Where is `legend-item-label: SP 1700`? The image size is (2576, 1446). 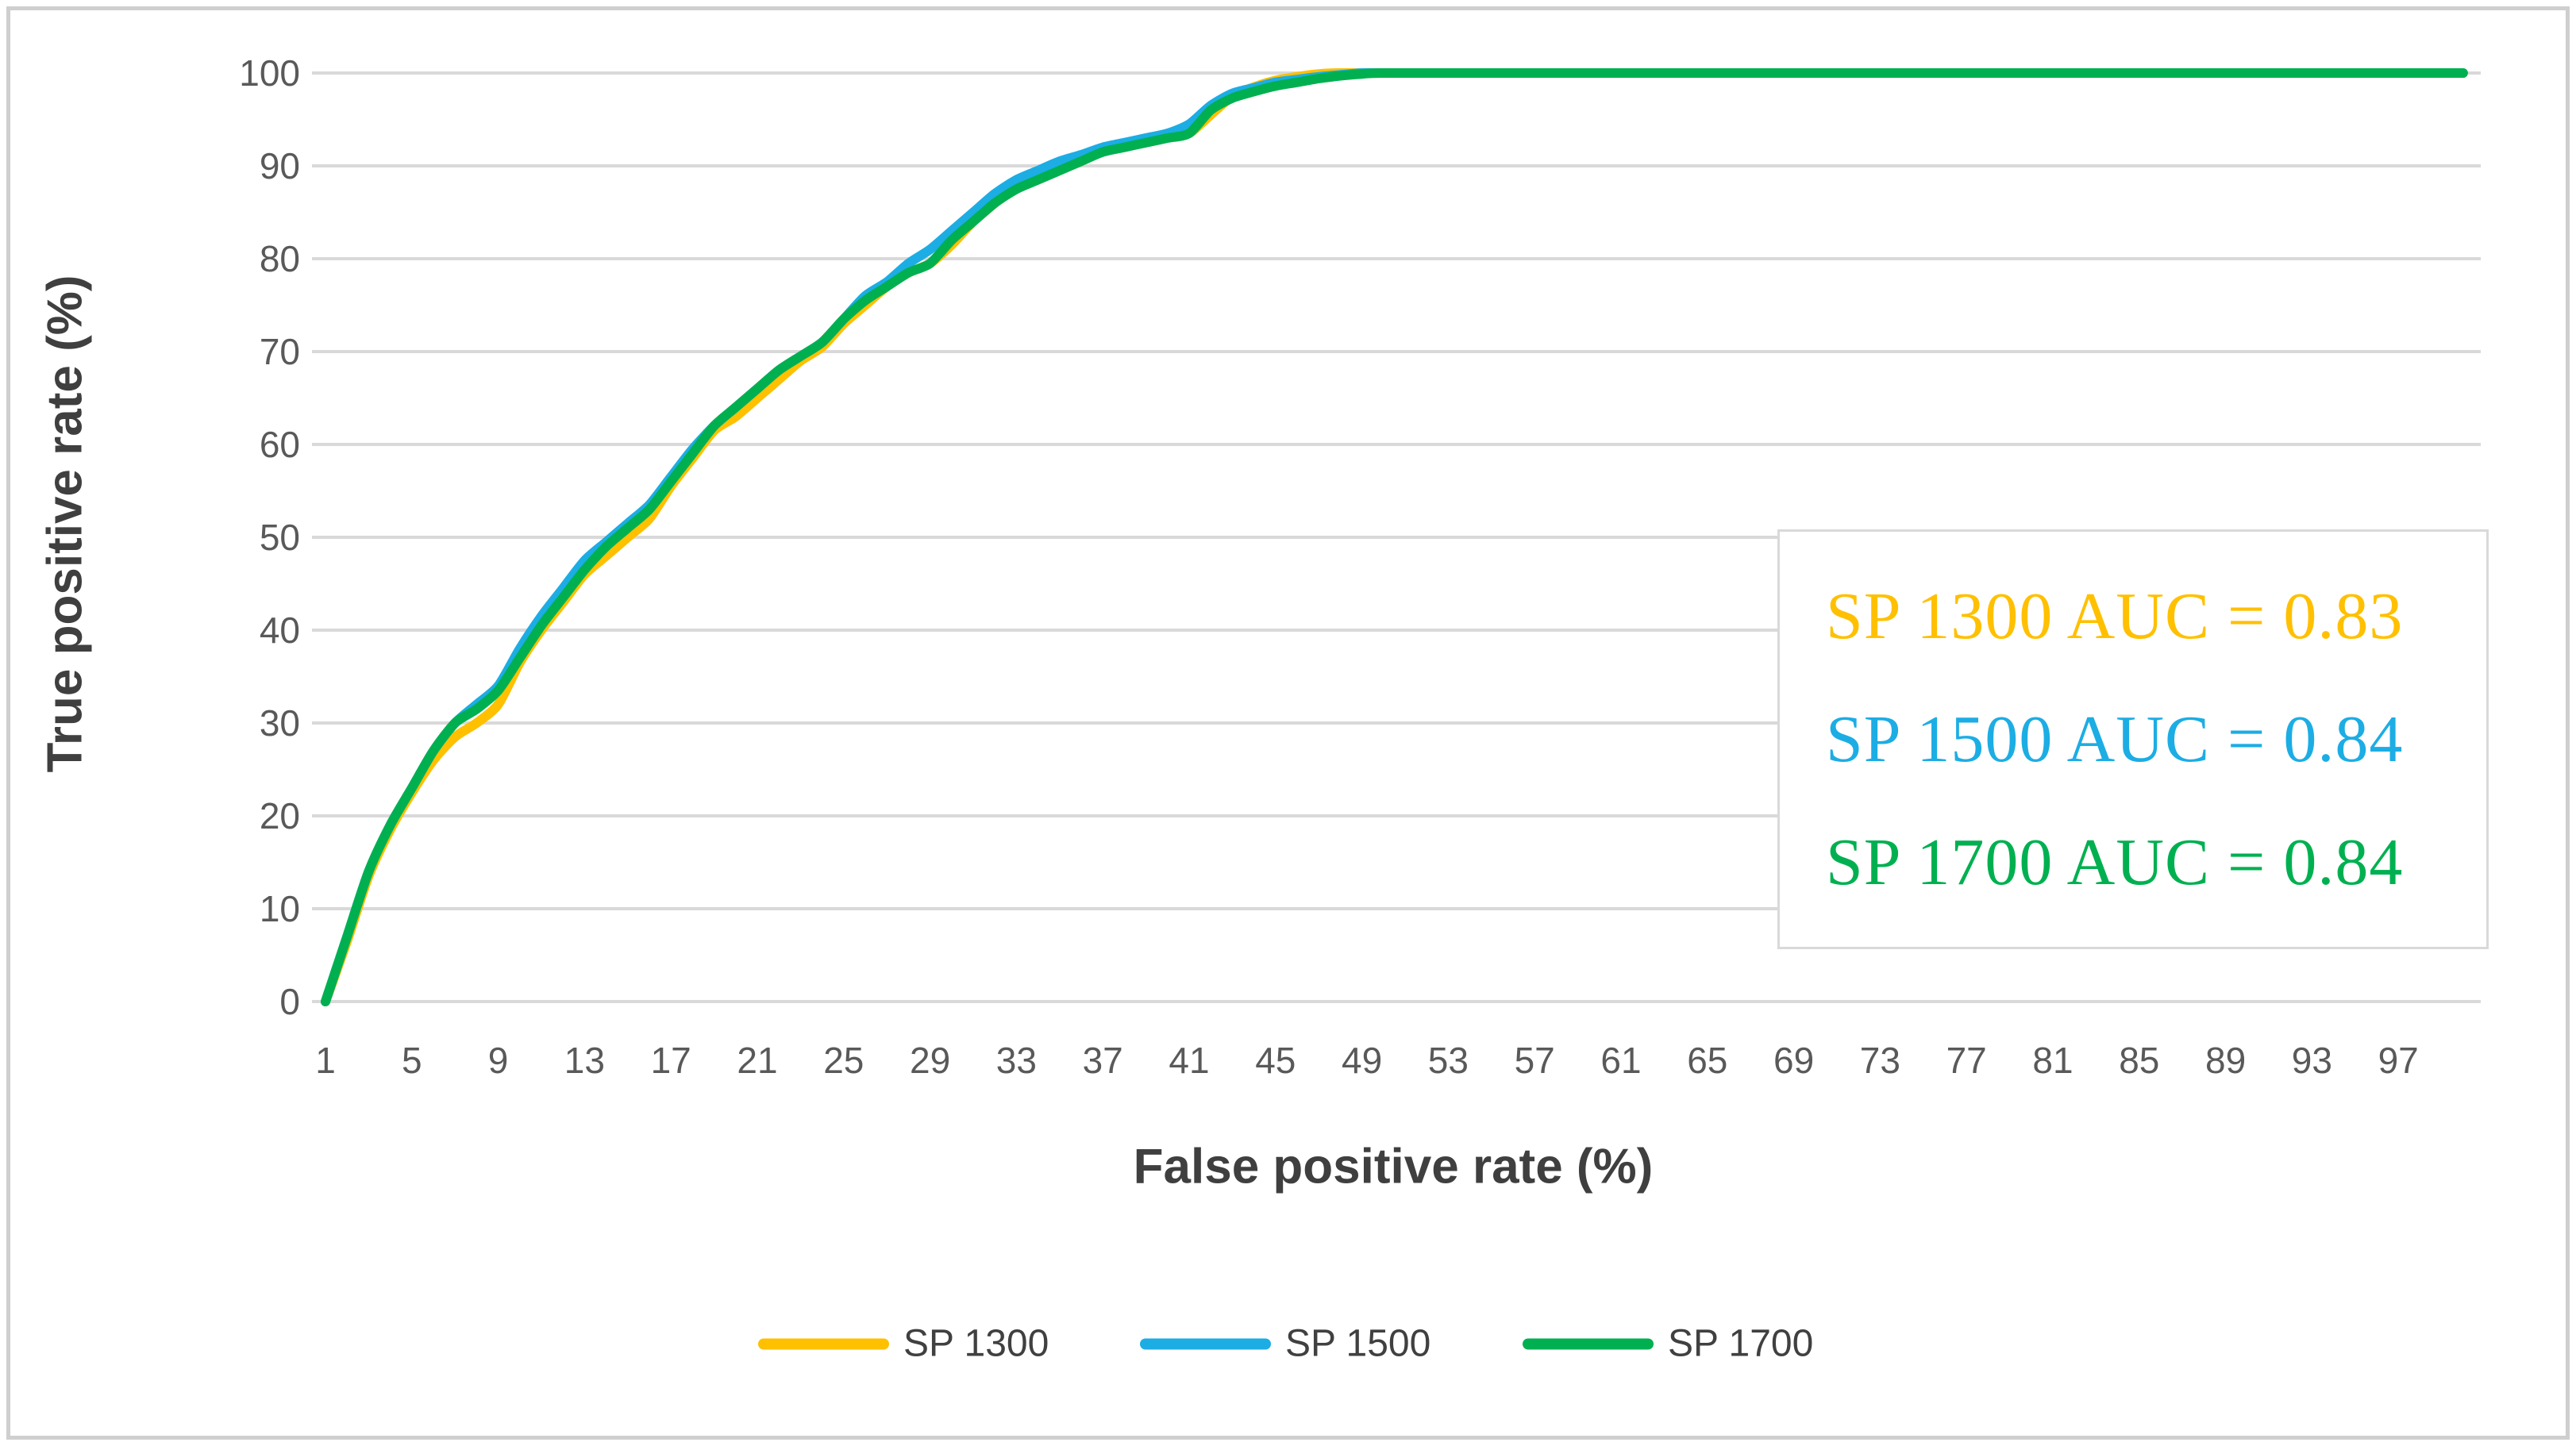 legend-item-label: SP 1700 is located at coordinates (1741, 1343).